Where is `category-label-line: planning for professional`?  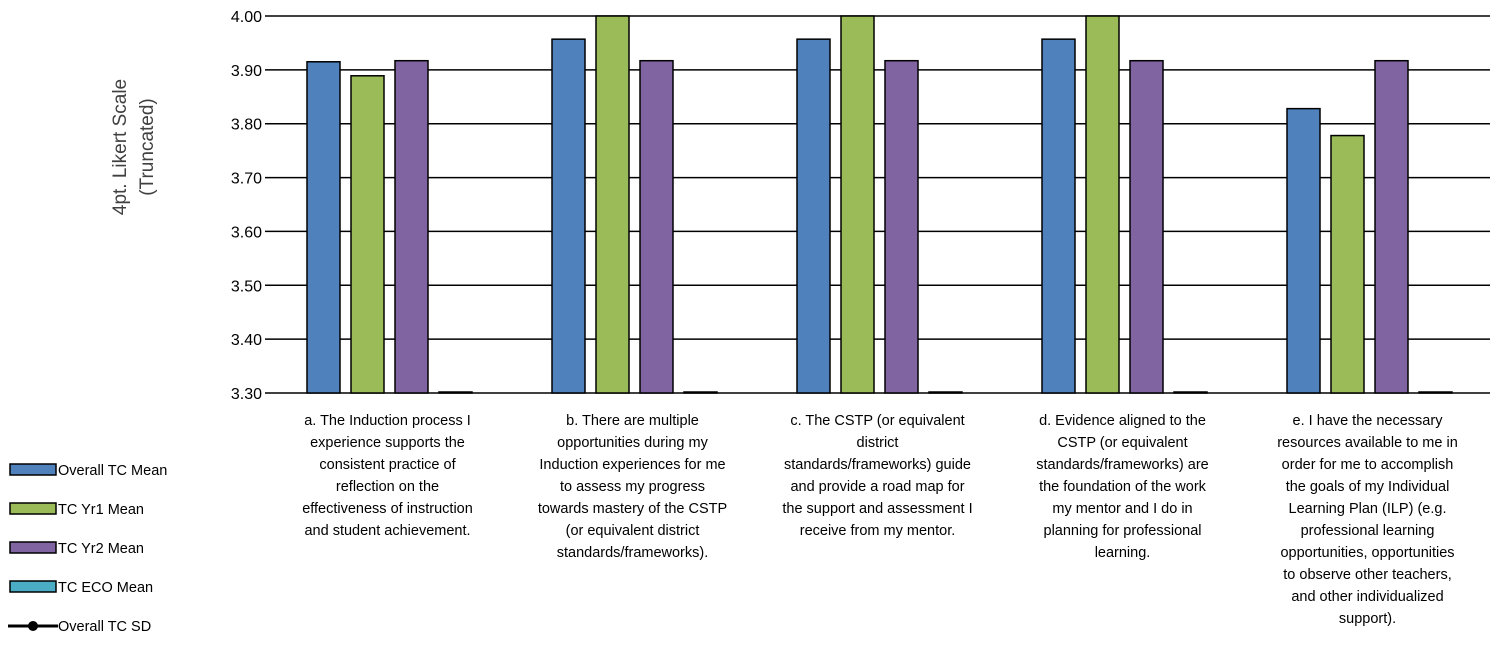 category-label-line: planning for professional is located at coordinates (1123, 531).